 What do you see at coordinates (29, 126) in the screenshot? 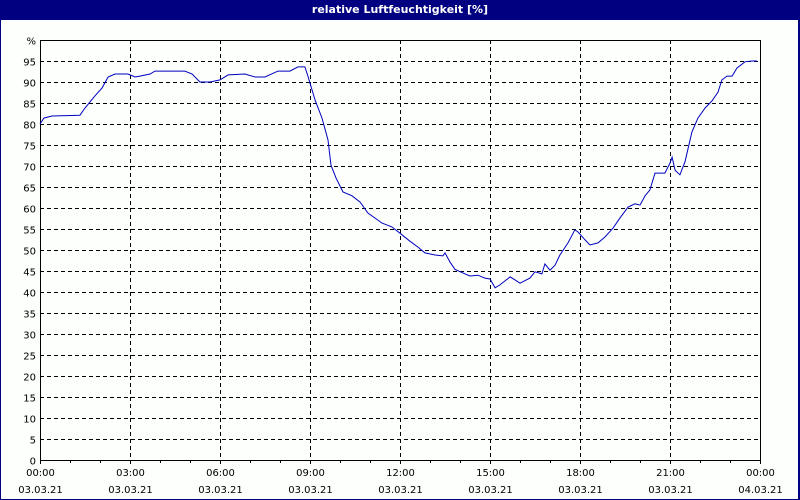
I see `y-tick-label: 80` at bounding box center [29, 126].